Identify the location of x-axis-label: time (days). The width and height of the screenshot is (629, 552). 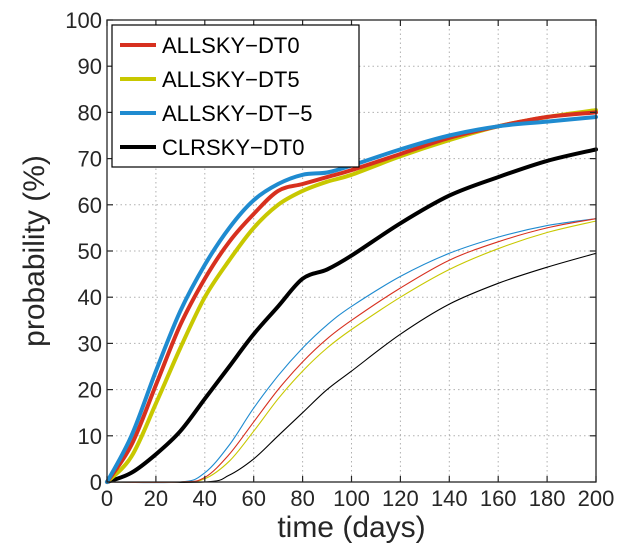
(351, 527).